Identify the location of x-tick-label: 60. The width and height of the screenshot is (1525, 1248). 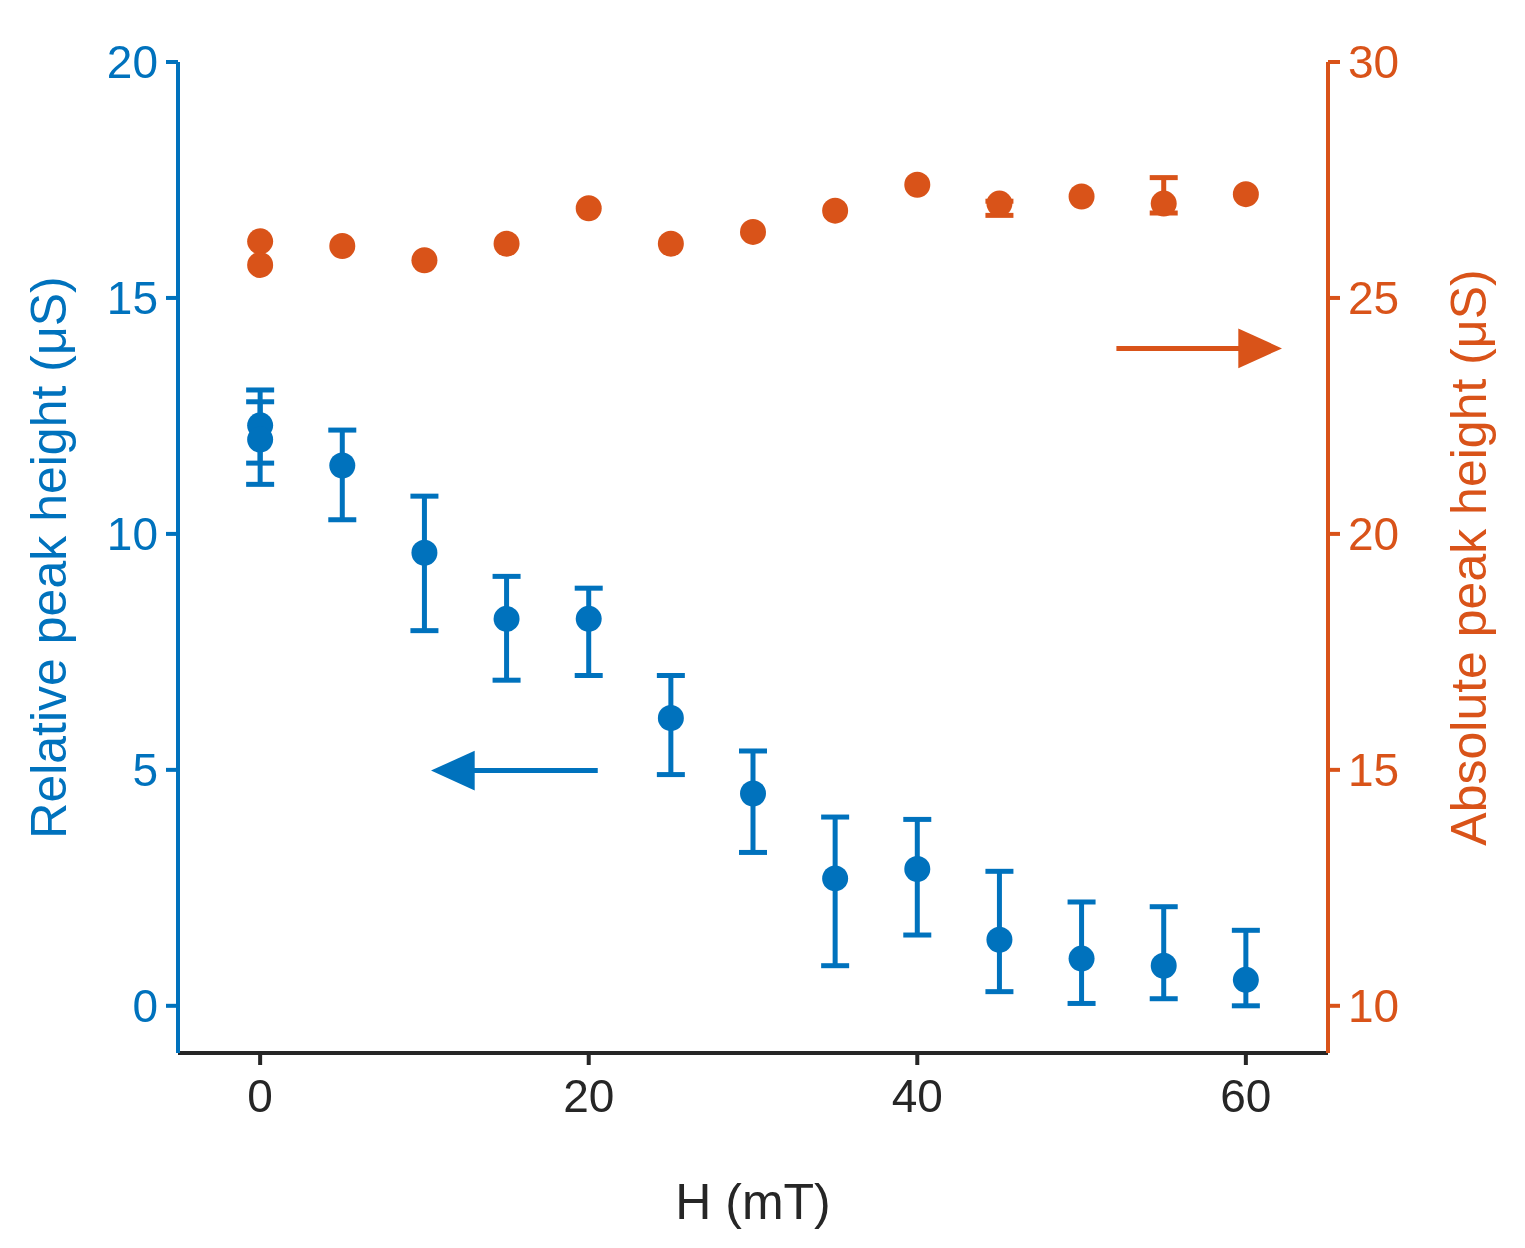
(1246, 1095).